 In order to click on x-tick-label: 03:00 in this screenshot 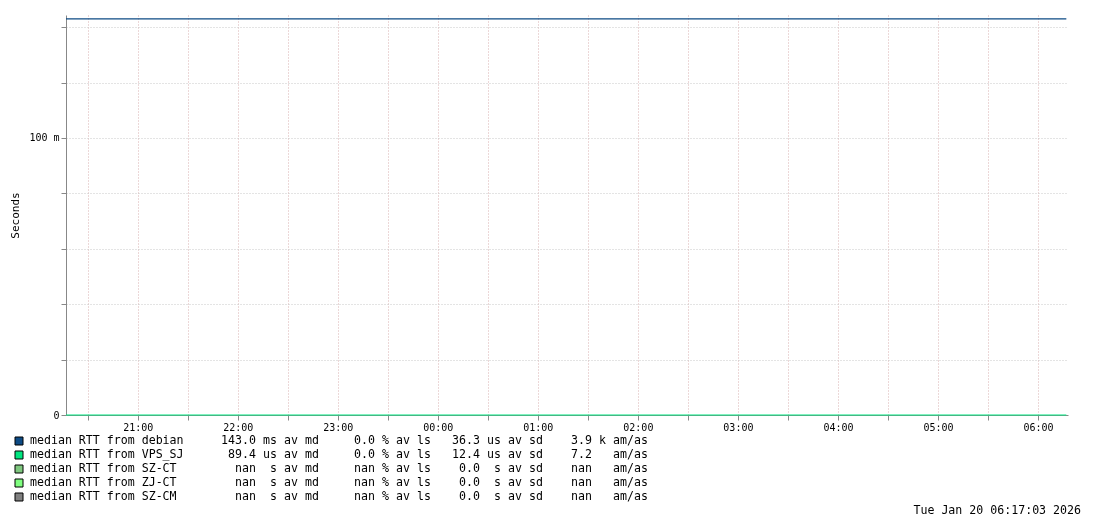, I will do `click(738, 427)`.